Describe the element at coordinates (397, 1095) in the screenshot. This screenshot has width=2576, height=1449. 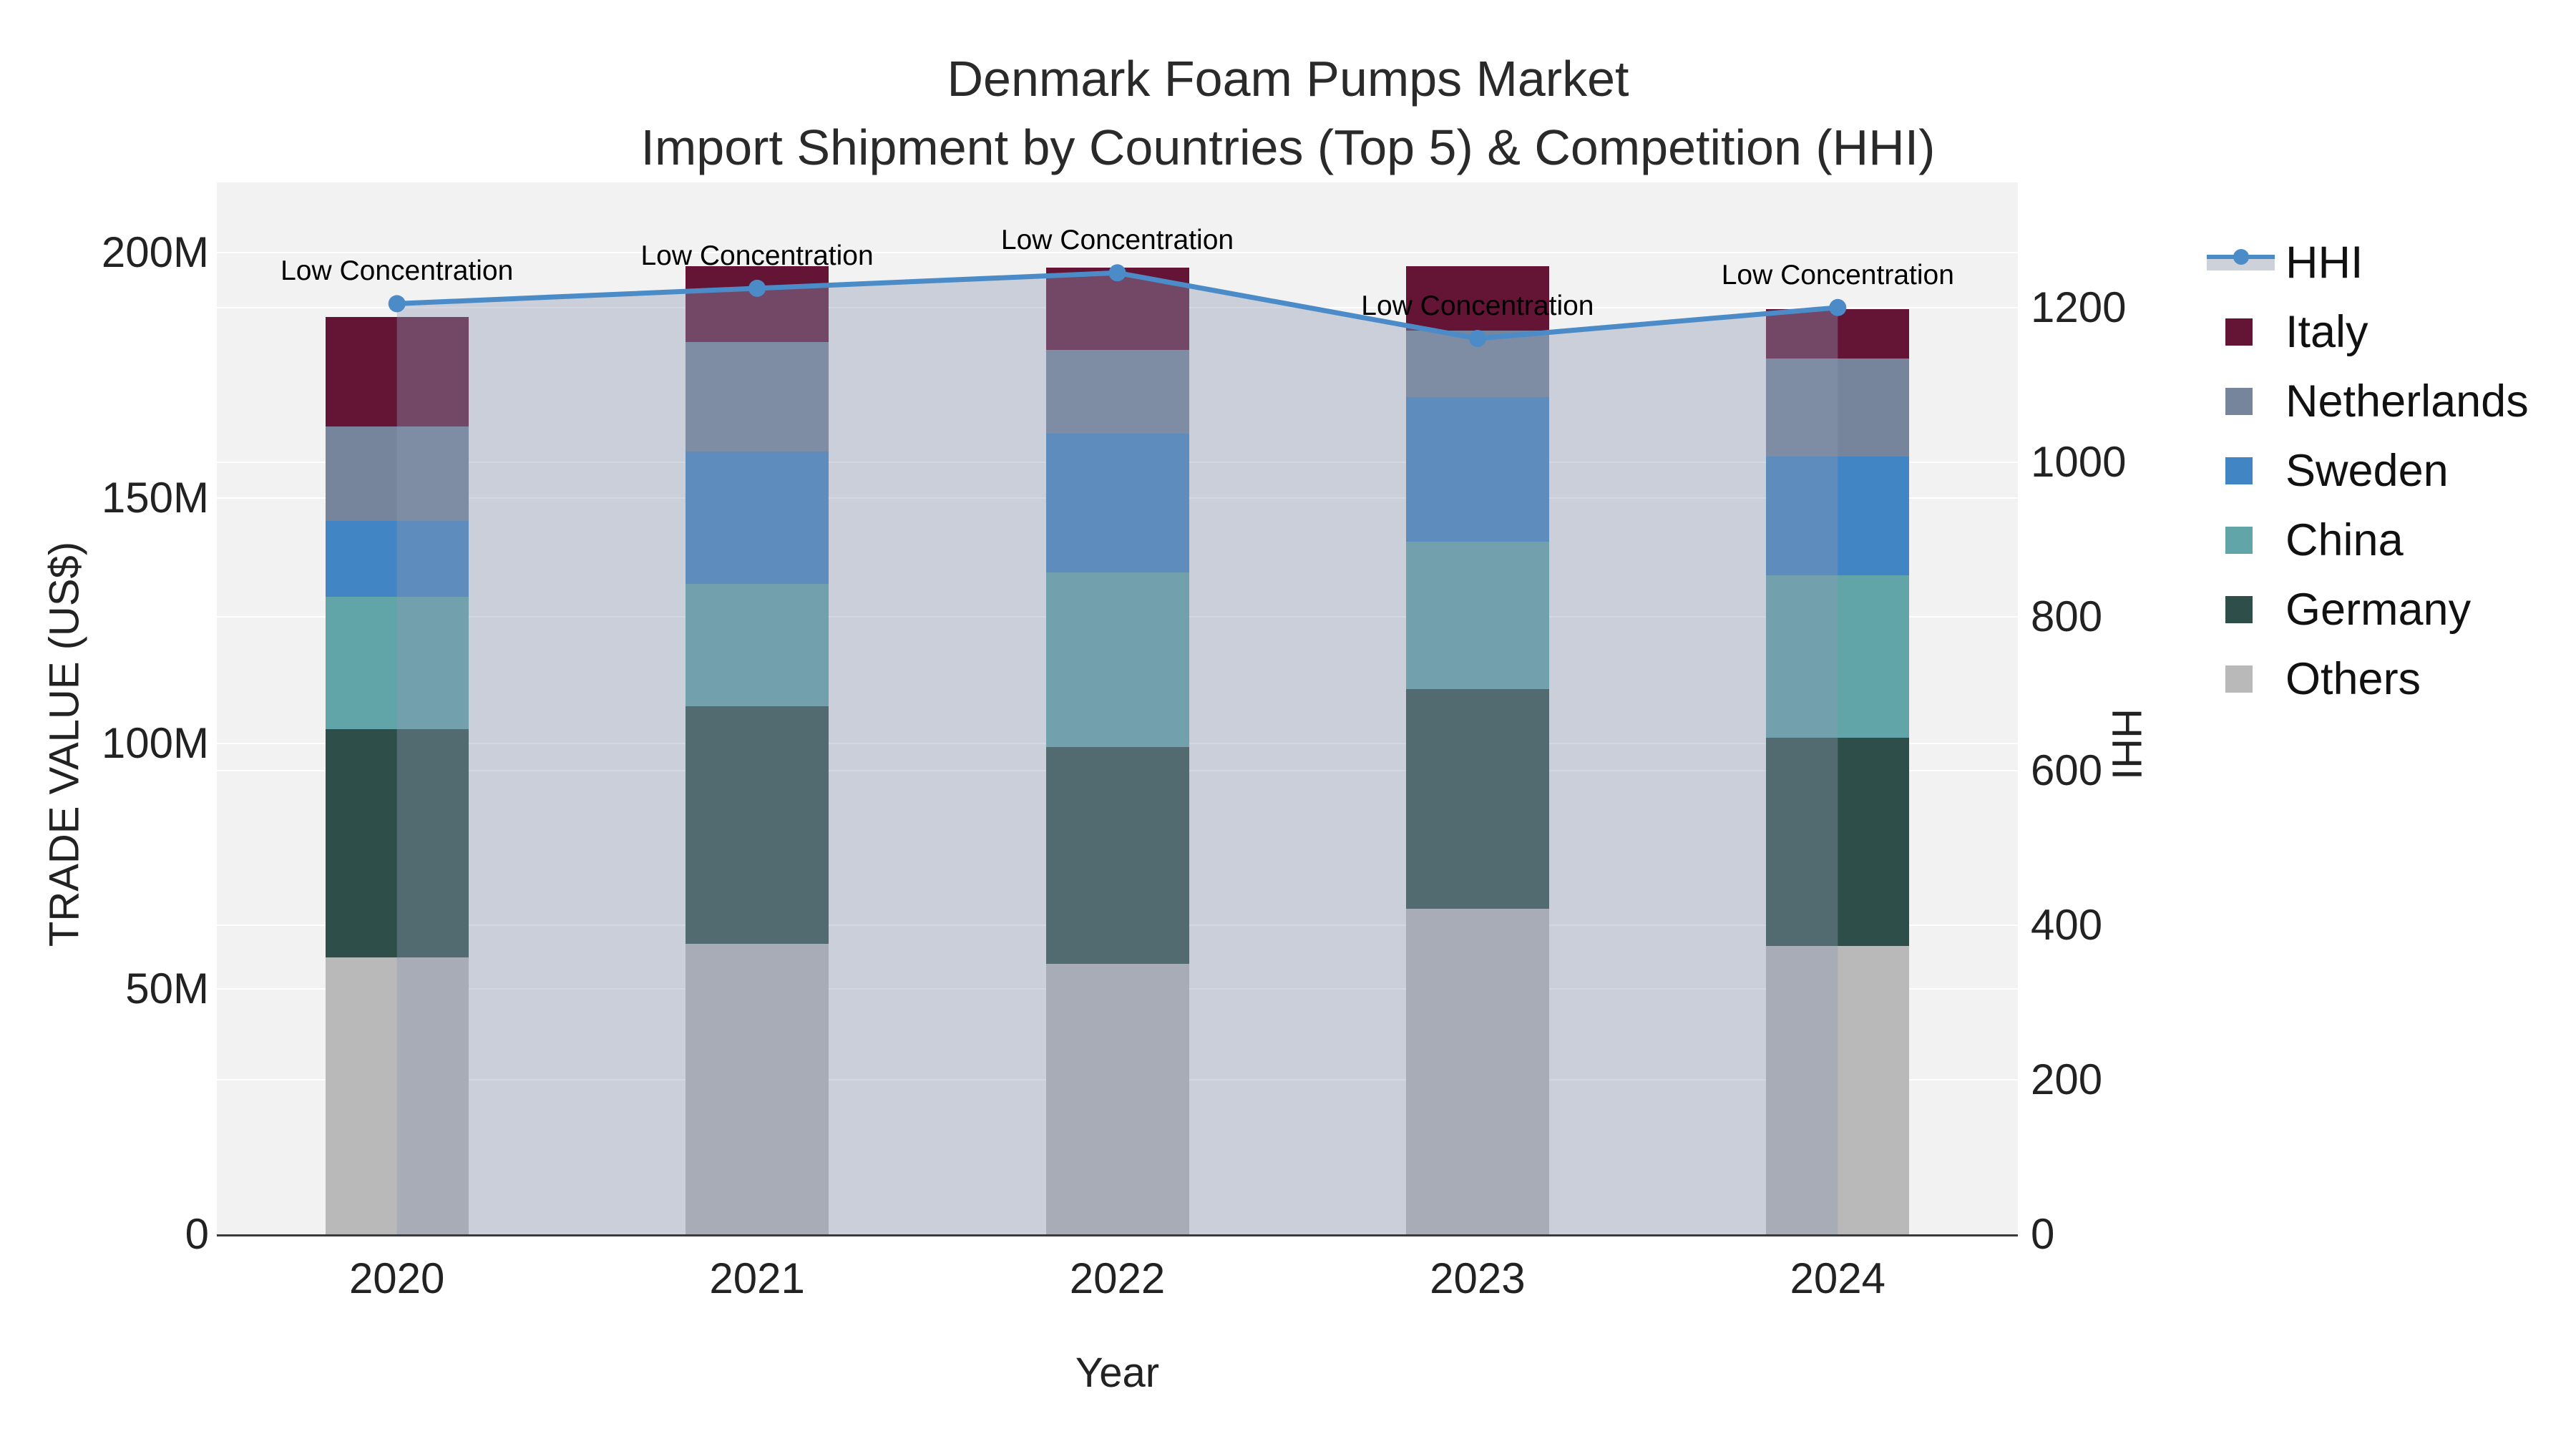
I see `bar-segment-others-2020` at that location.